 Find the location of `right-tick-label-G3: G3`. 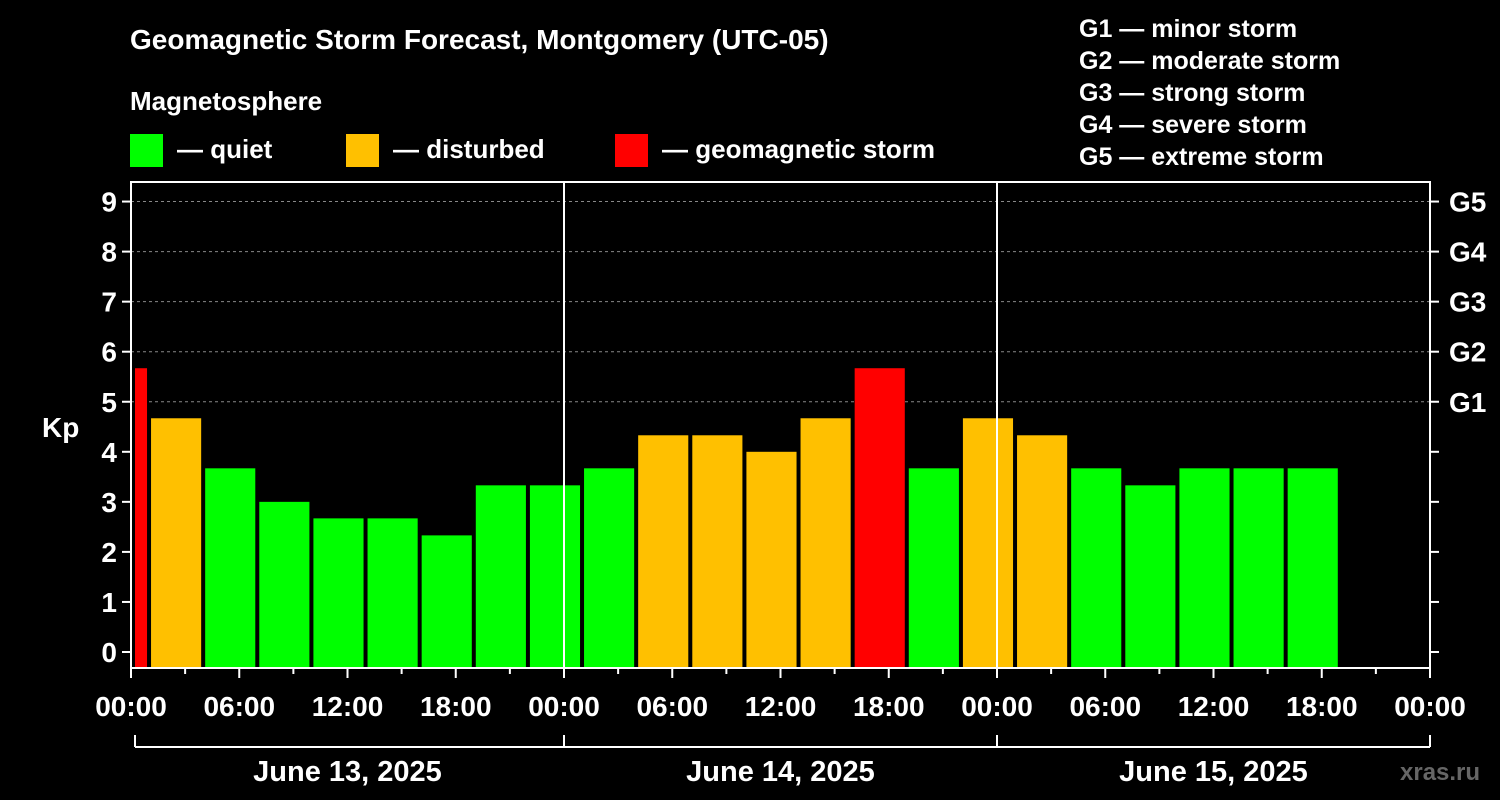

right-tick-label-G3: G3 is located at coordinates (1467, 302).